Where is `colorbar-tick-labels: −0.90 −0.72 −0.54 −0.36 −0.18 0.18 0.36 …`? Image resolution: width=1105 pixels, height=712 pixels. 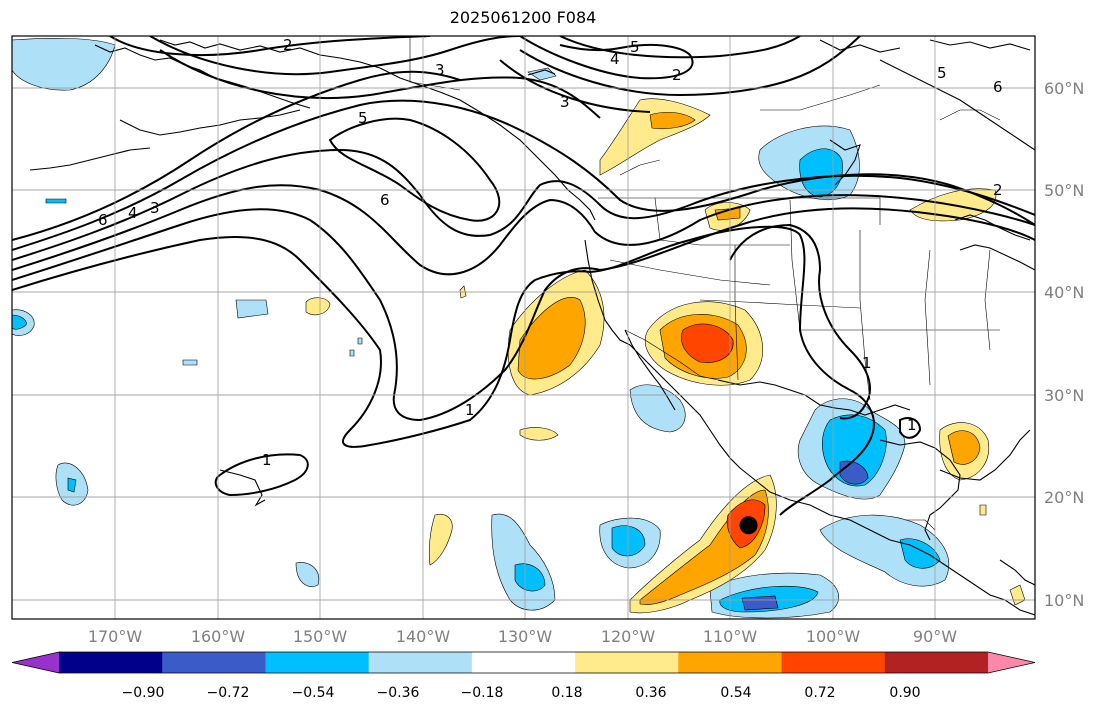 colorbar-tick-labels: −0.90 −0.72 −0.54 −0.36 −0.18 0.18 0.36 … is located at coordinates (521, 693).